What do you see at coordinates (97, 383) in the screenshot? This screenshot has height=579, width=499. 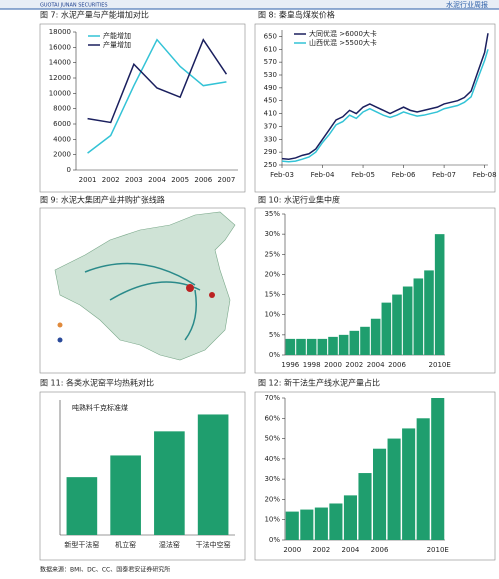 I see `panel-title: 图 11: 各类水泥窑平均热耗对比` at bounding box center [97, 383].